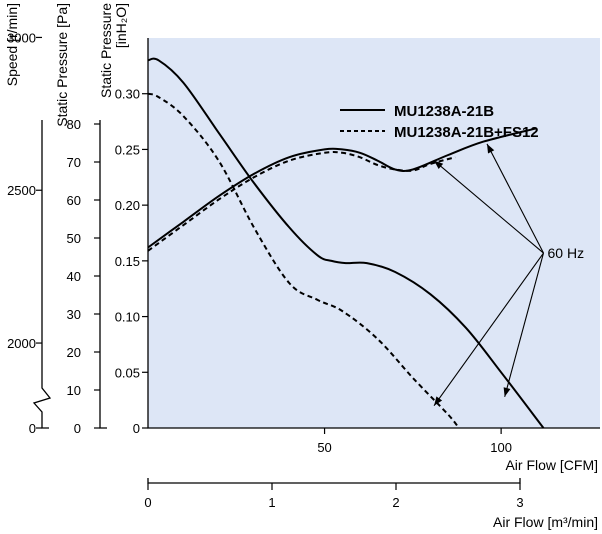 Image resolution: width=602 pixels, height=534 pixels. Describe the element at coordinates (395, 502) in the screenshot. I see `m3-tick-label: 2` at that location.